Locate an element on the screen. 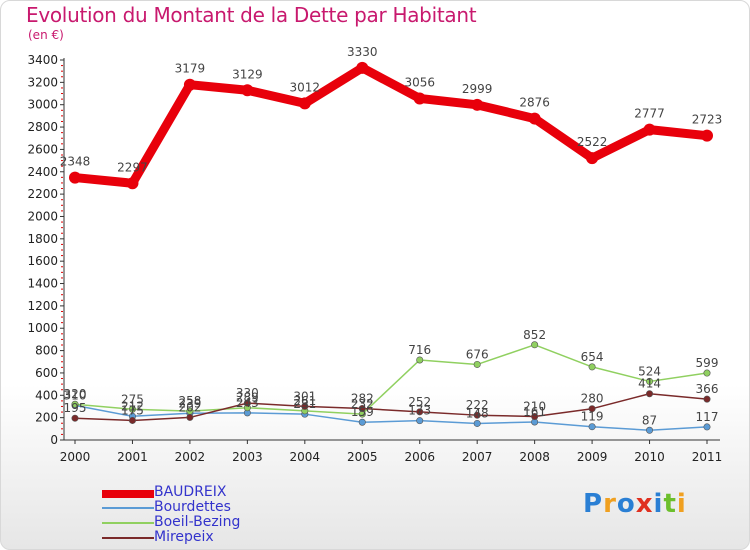 The height and width of the screenshot is (550, 750). logo-letter: r is located at coordinates (610, 504).